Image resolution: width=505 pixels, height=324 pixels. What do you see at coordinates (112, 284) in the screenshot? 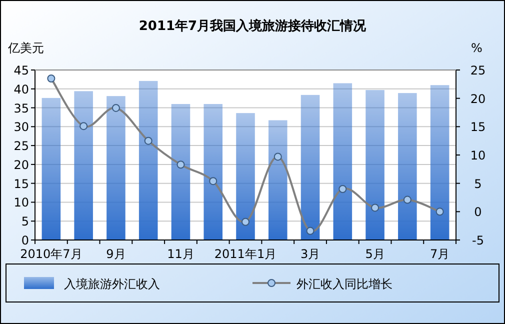
I see `legend-label: 入境旅游外汇收入` at bounding box center [112, 284].